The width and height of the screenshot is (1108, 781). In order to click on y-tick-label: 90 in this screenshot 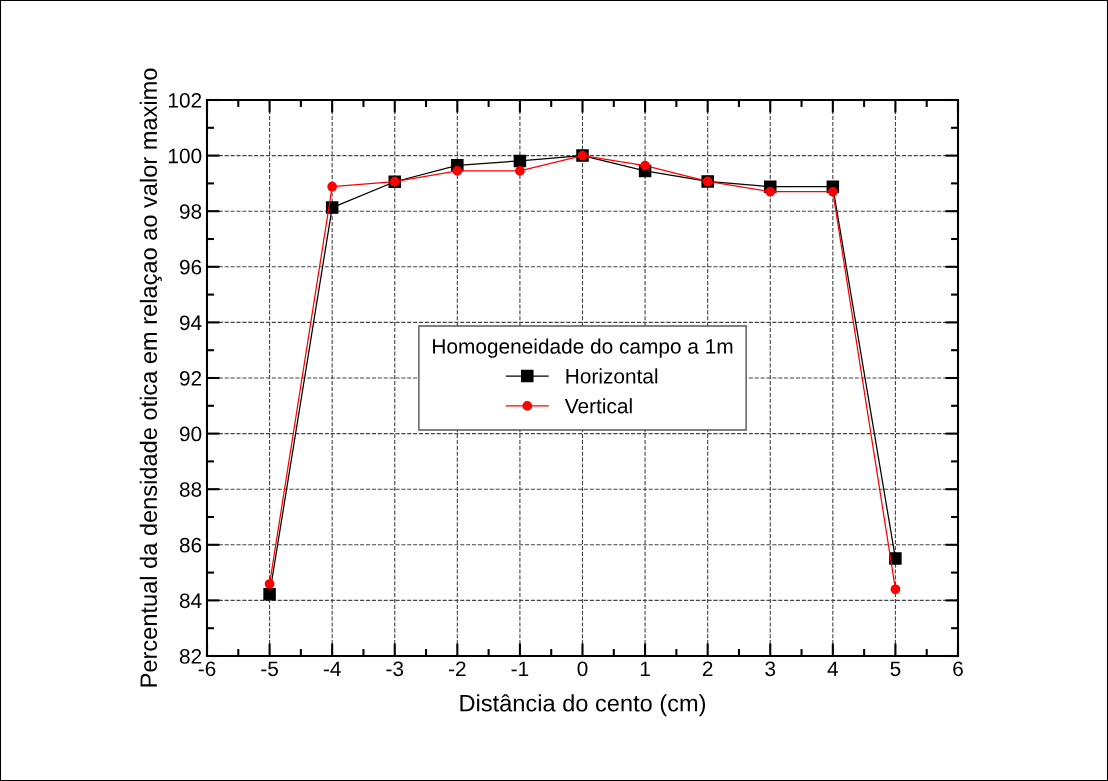, I will do `click(190, 434)`.